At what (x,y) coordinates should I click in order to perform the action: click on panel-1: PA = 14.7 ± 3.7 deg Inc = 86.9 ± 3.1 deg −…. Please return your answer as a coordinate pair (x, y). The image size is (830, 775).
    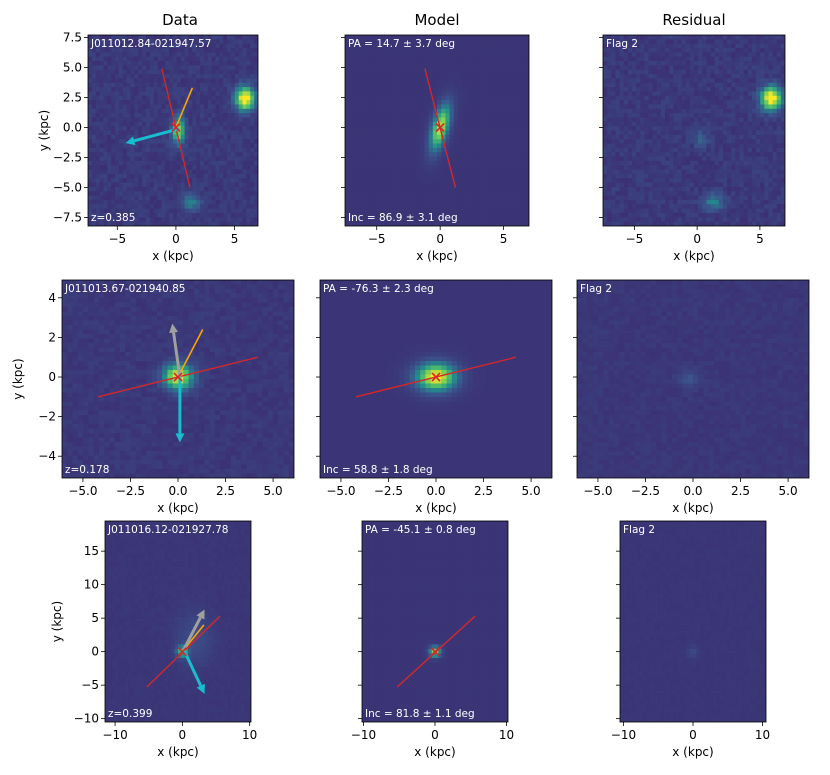
    Looking at the image, I should click on (435, 148).